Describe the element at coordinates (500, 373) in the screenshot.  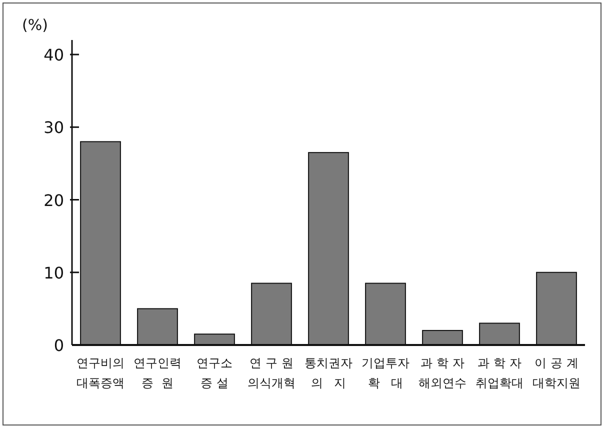
I see `x-tick-label: 과 학 자 취업확대` at that location.